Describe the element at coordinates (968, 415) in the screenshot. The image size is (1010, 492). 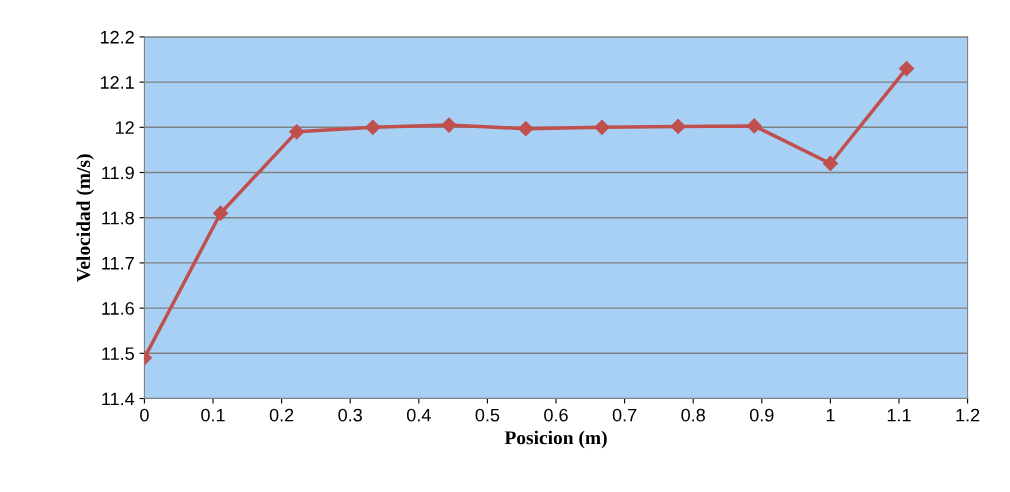
I see `x-tick-label: 1.2` at that location.